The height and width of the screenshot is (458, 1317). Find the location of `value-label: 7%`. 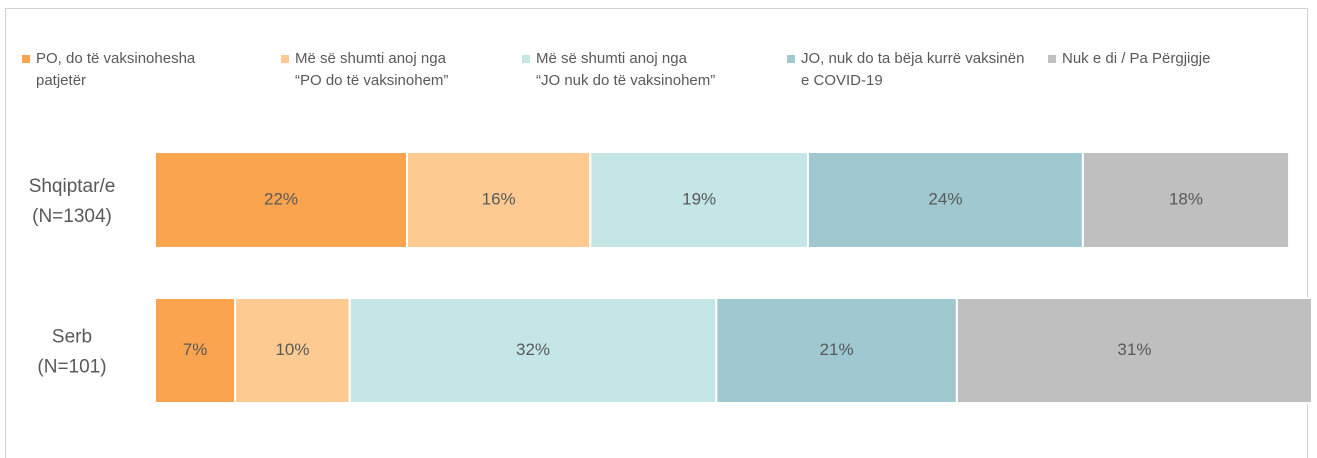

value-label: 7% is located at coordinates (195, 349).